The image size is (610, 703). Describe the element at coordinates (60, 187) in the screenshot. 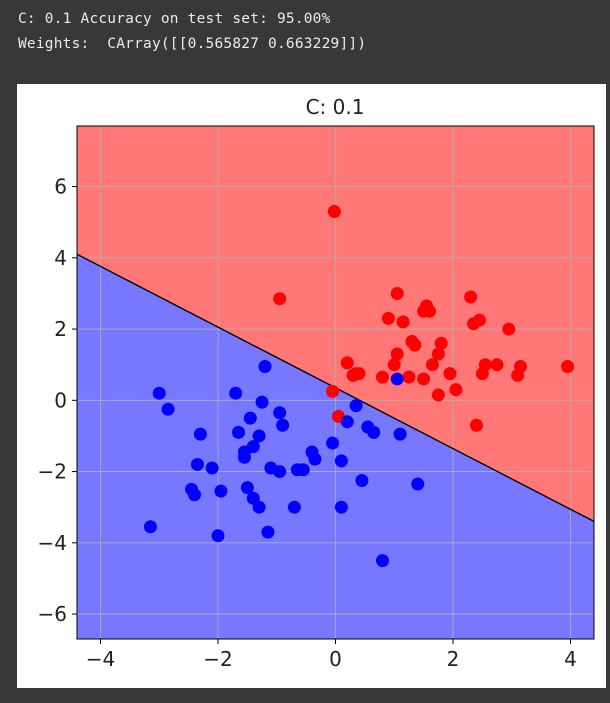

I see `y-tick-label: 6` at that location.